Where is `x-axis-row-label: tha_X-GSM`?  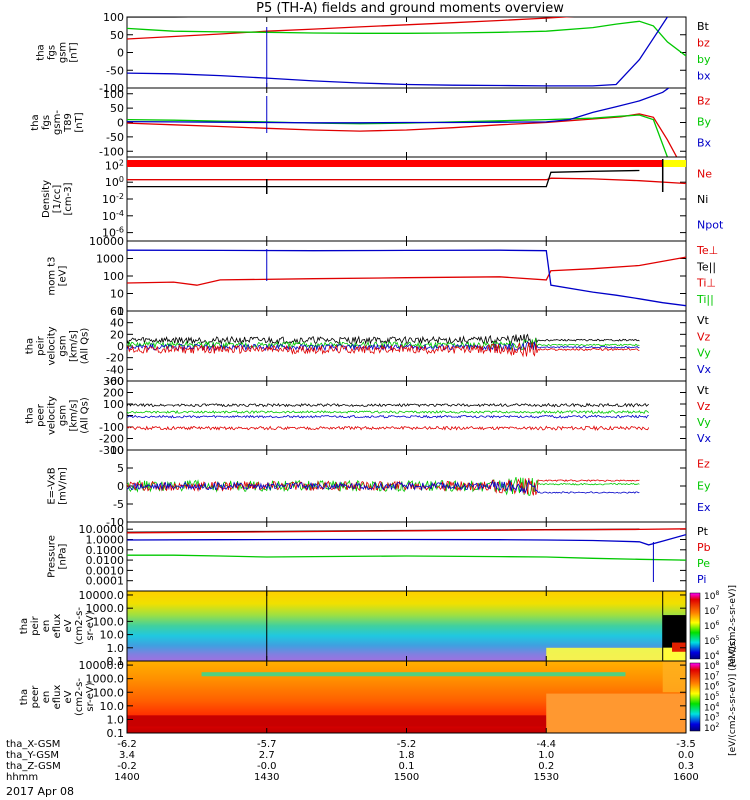
x-axis-row-label: tha_X-GSM is located at coordinates (33, 744).